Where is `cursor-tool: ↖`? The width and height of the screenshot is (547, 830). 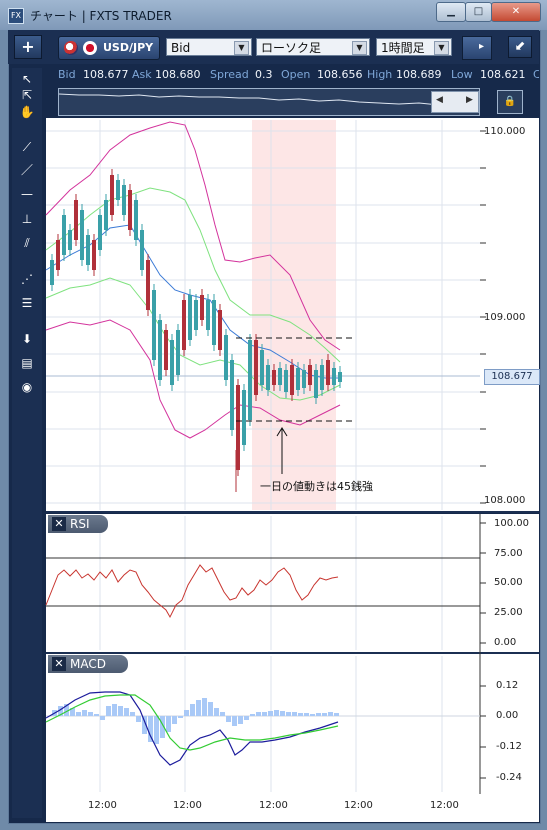
cursor-tool: ↖ is located at coordinates (27, 79).